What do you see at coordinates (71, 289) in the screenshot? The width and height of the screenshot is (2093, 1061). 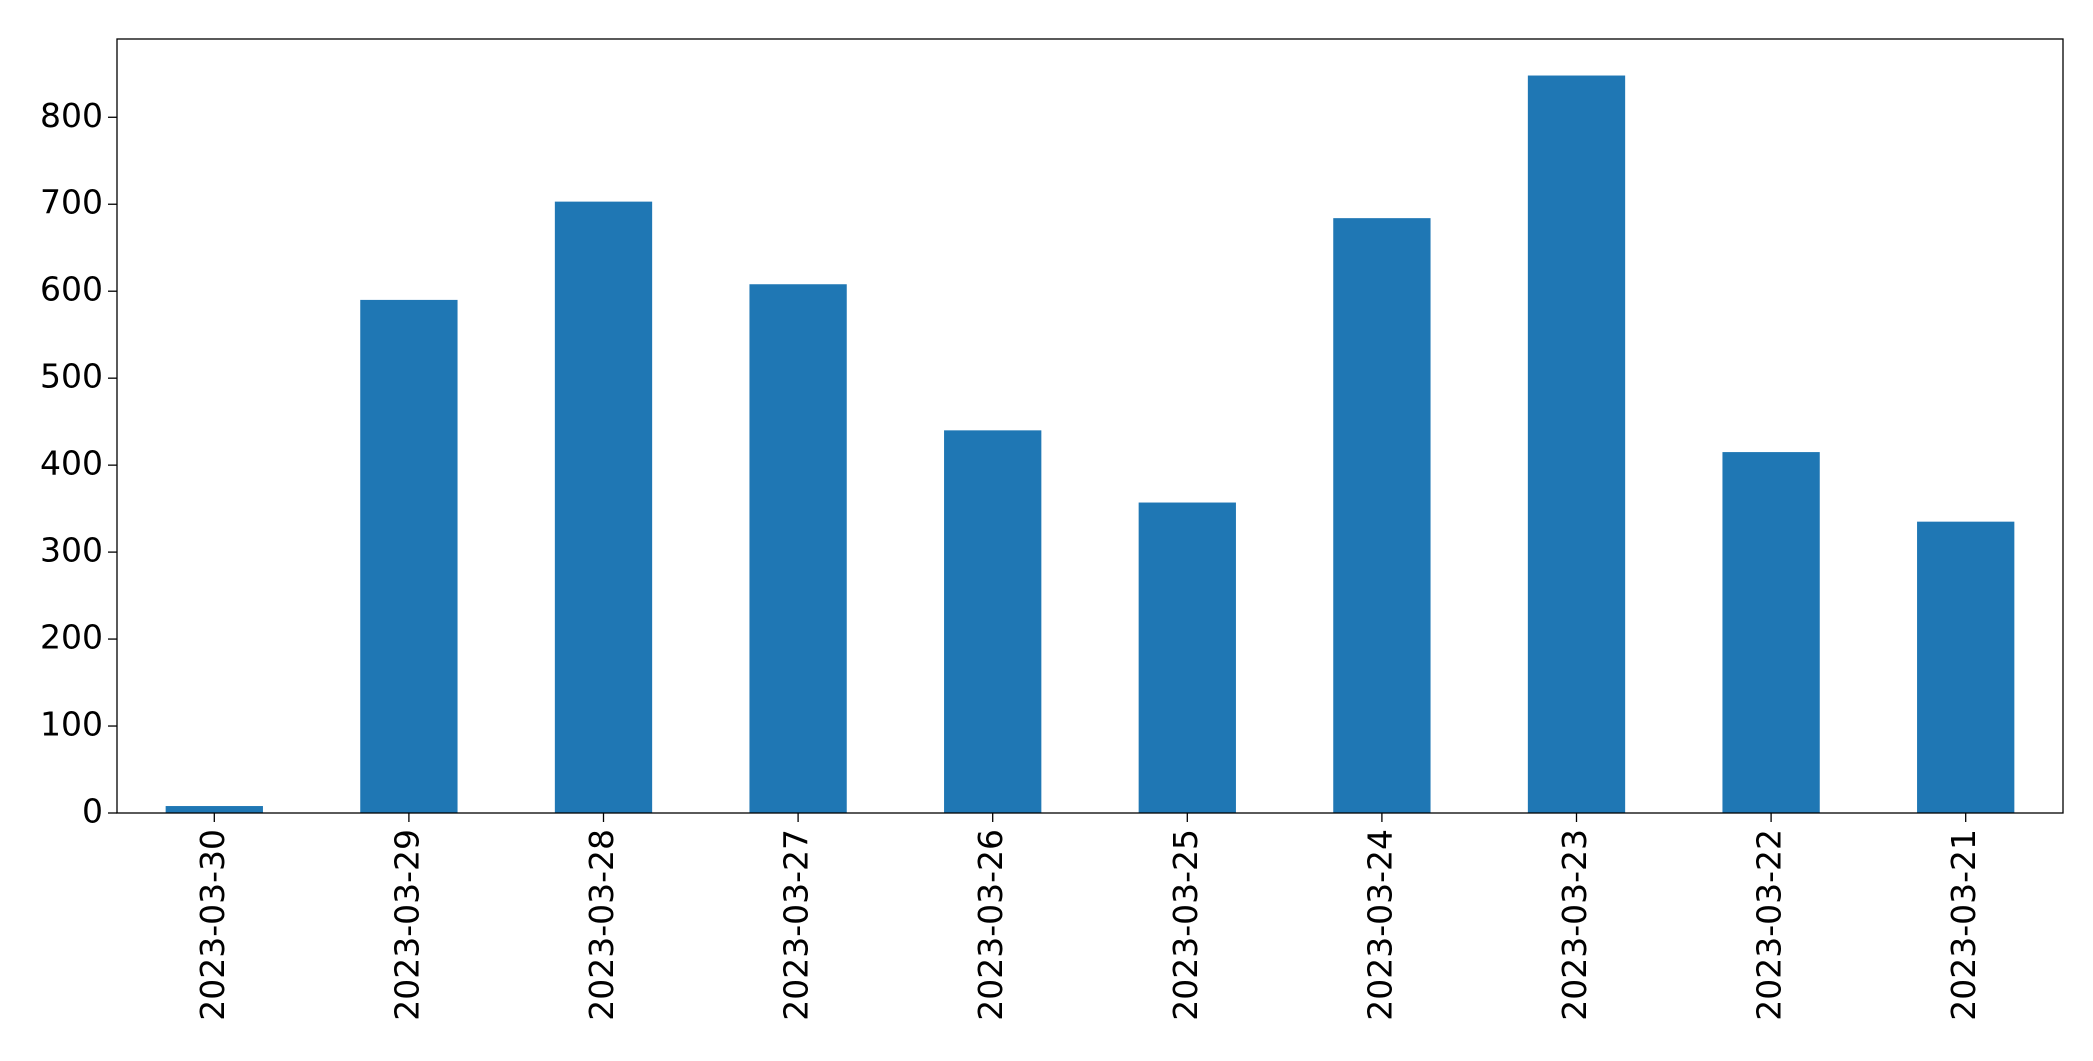 I see `y-tick-label: 600` at bounding box center [71, 289].